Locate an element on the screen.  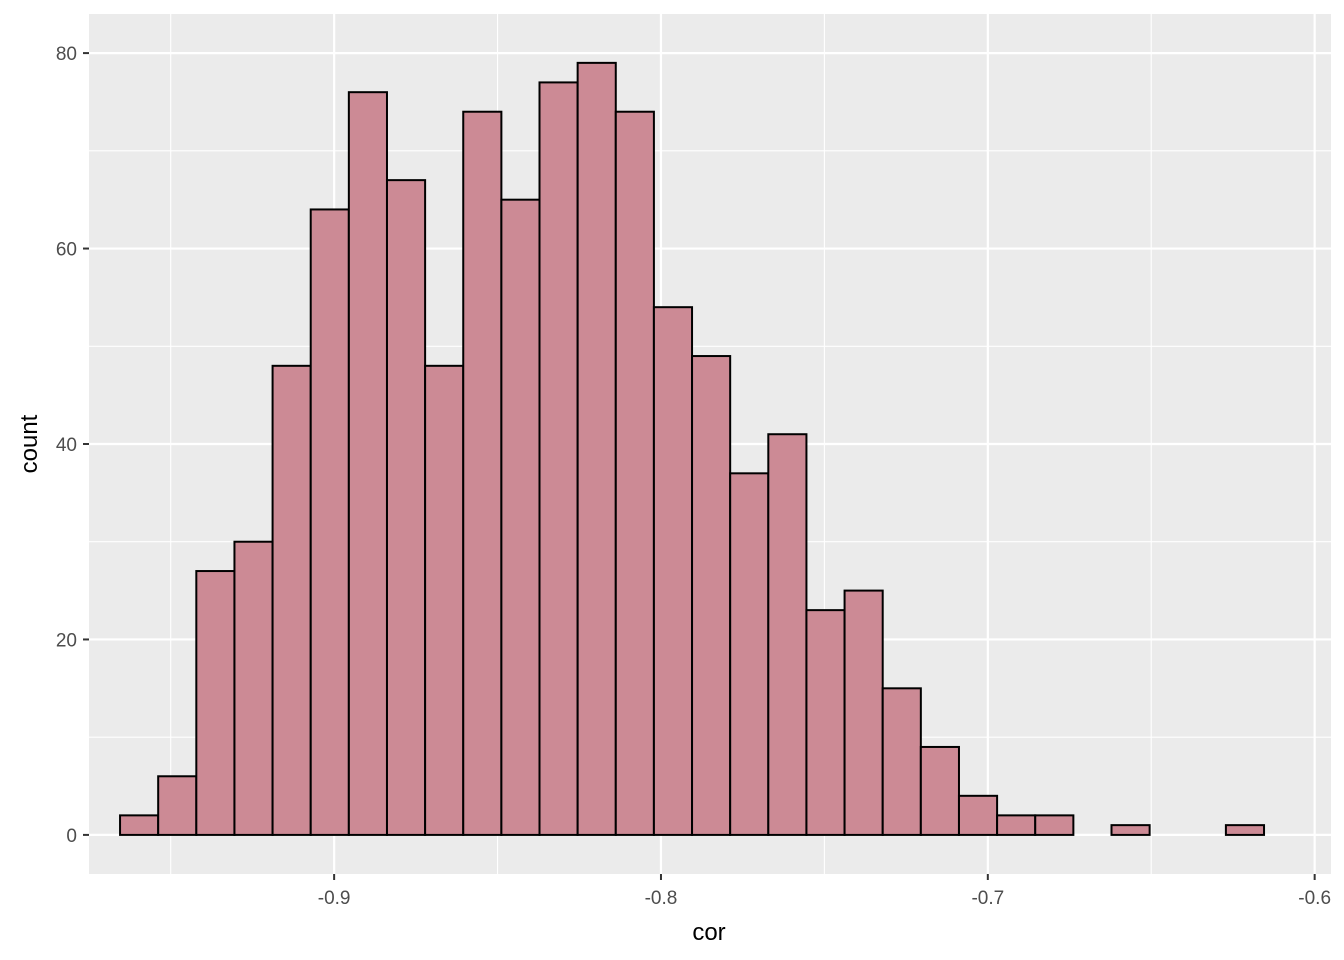
y-tick-labels: 0 20 40 60 80 is located at coordinates (66, 445).